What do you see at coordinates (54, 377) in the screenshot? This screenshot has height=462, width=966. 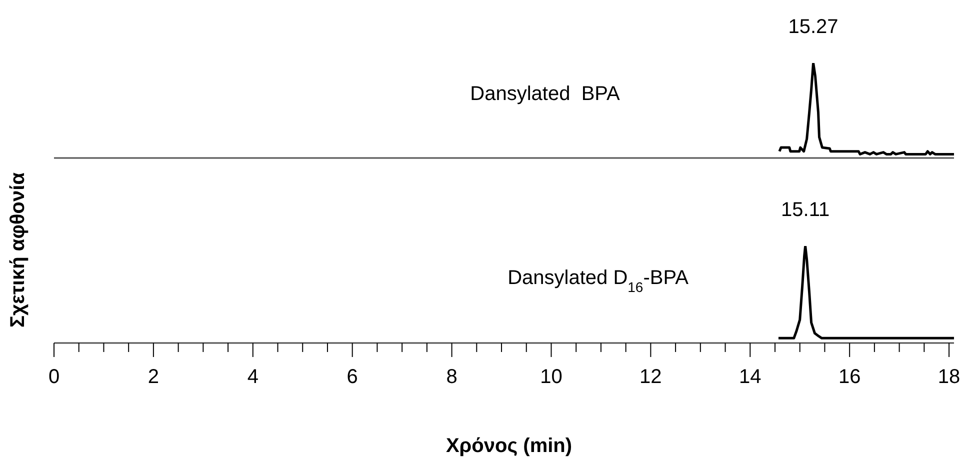 I see `x-tick-label: 0` at bounding box center [54, 377].